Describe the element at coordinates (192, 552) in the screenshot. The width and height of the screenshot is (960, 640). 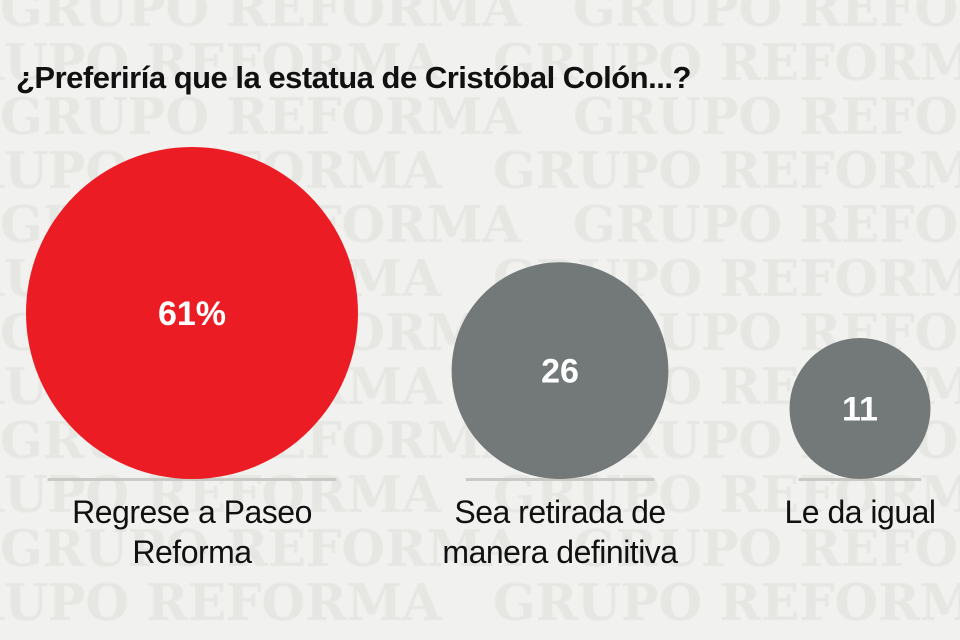
I see `category-label-line: Reforma` at that location.